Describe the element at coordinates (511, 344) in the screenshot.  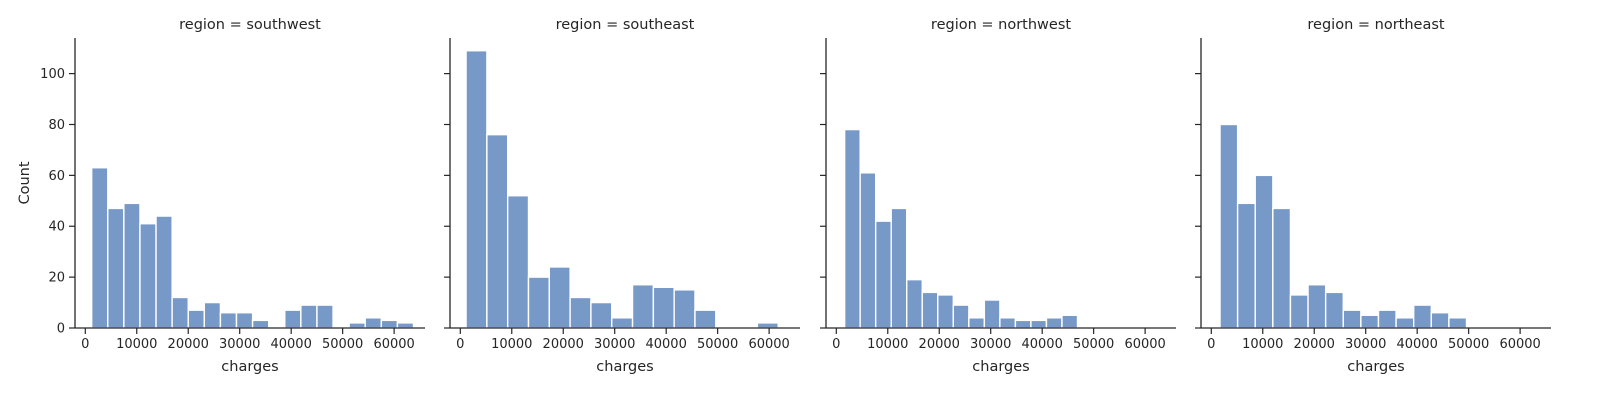
I see `panel-southeast-x-tick-label: 10000` at that location.